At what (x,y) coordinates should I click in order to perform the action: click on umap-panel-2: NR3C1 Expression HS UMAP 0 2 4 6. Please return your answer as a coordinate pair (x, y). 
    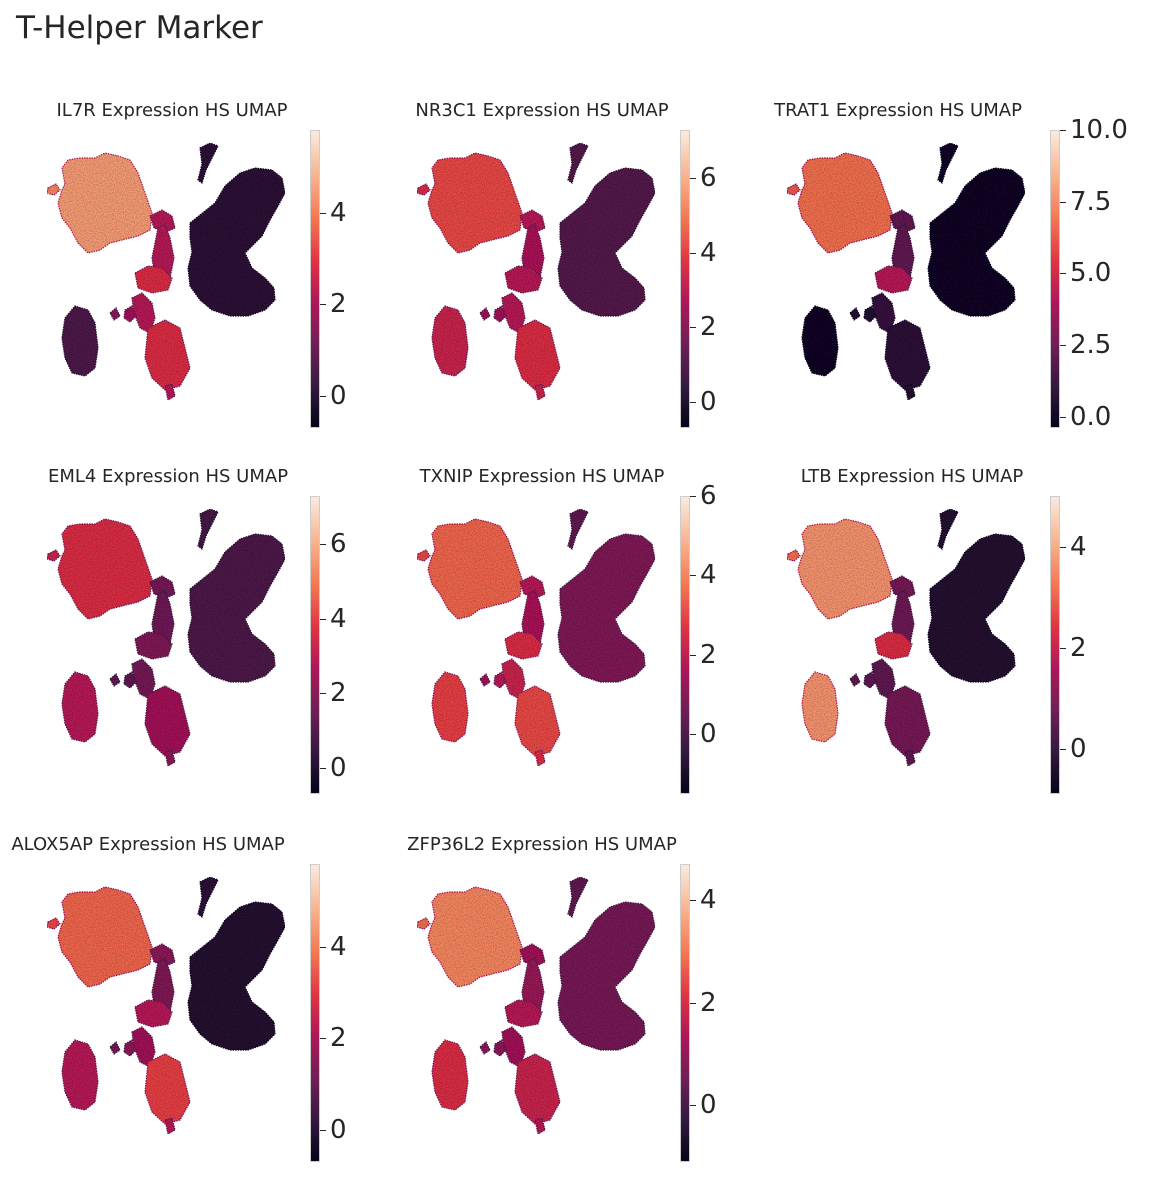
    Looking at the image, I should click on (550, 270).